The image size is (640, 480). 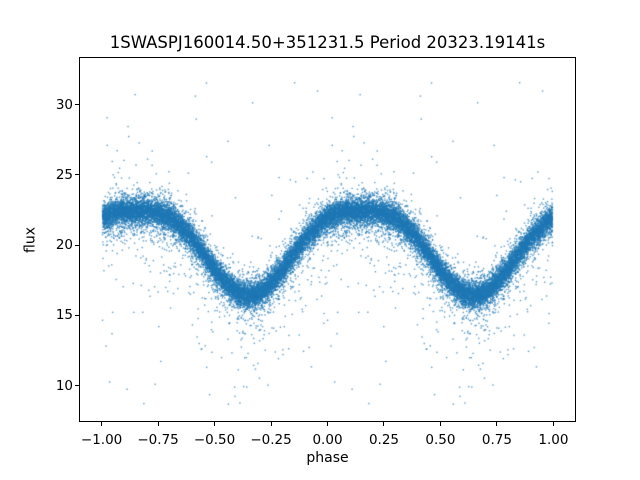 What do you see at coordinates (496, 440) in the screenshot?
I see `x-tick-label: 0.75` at bounding box center [496, 440].